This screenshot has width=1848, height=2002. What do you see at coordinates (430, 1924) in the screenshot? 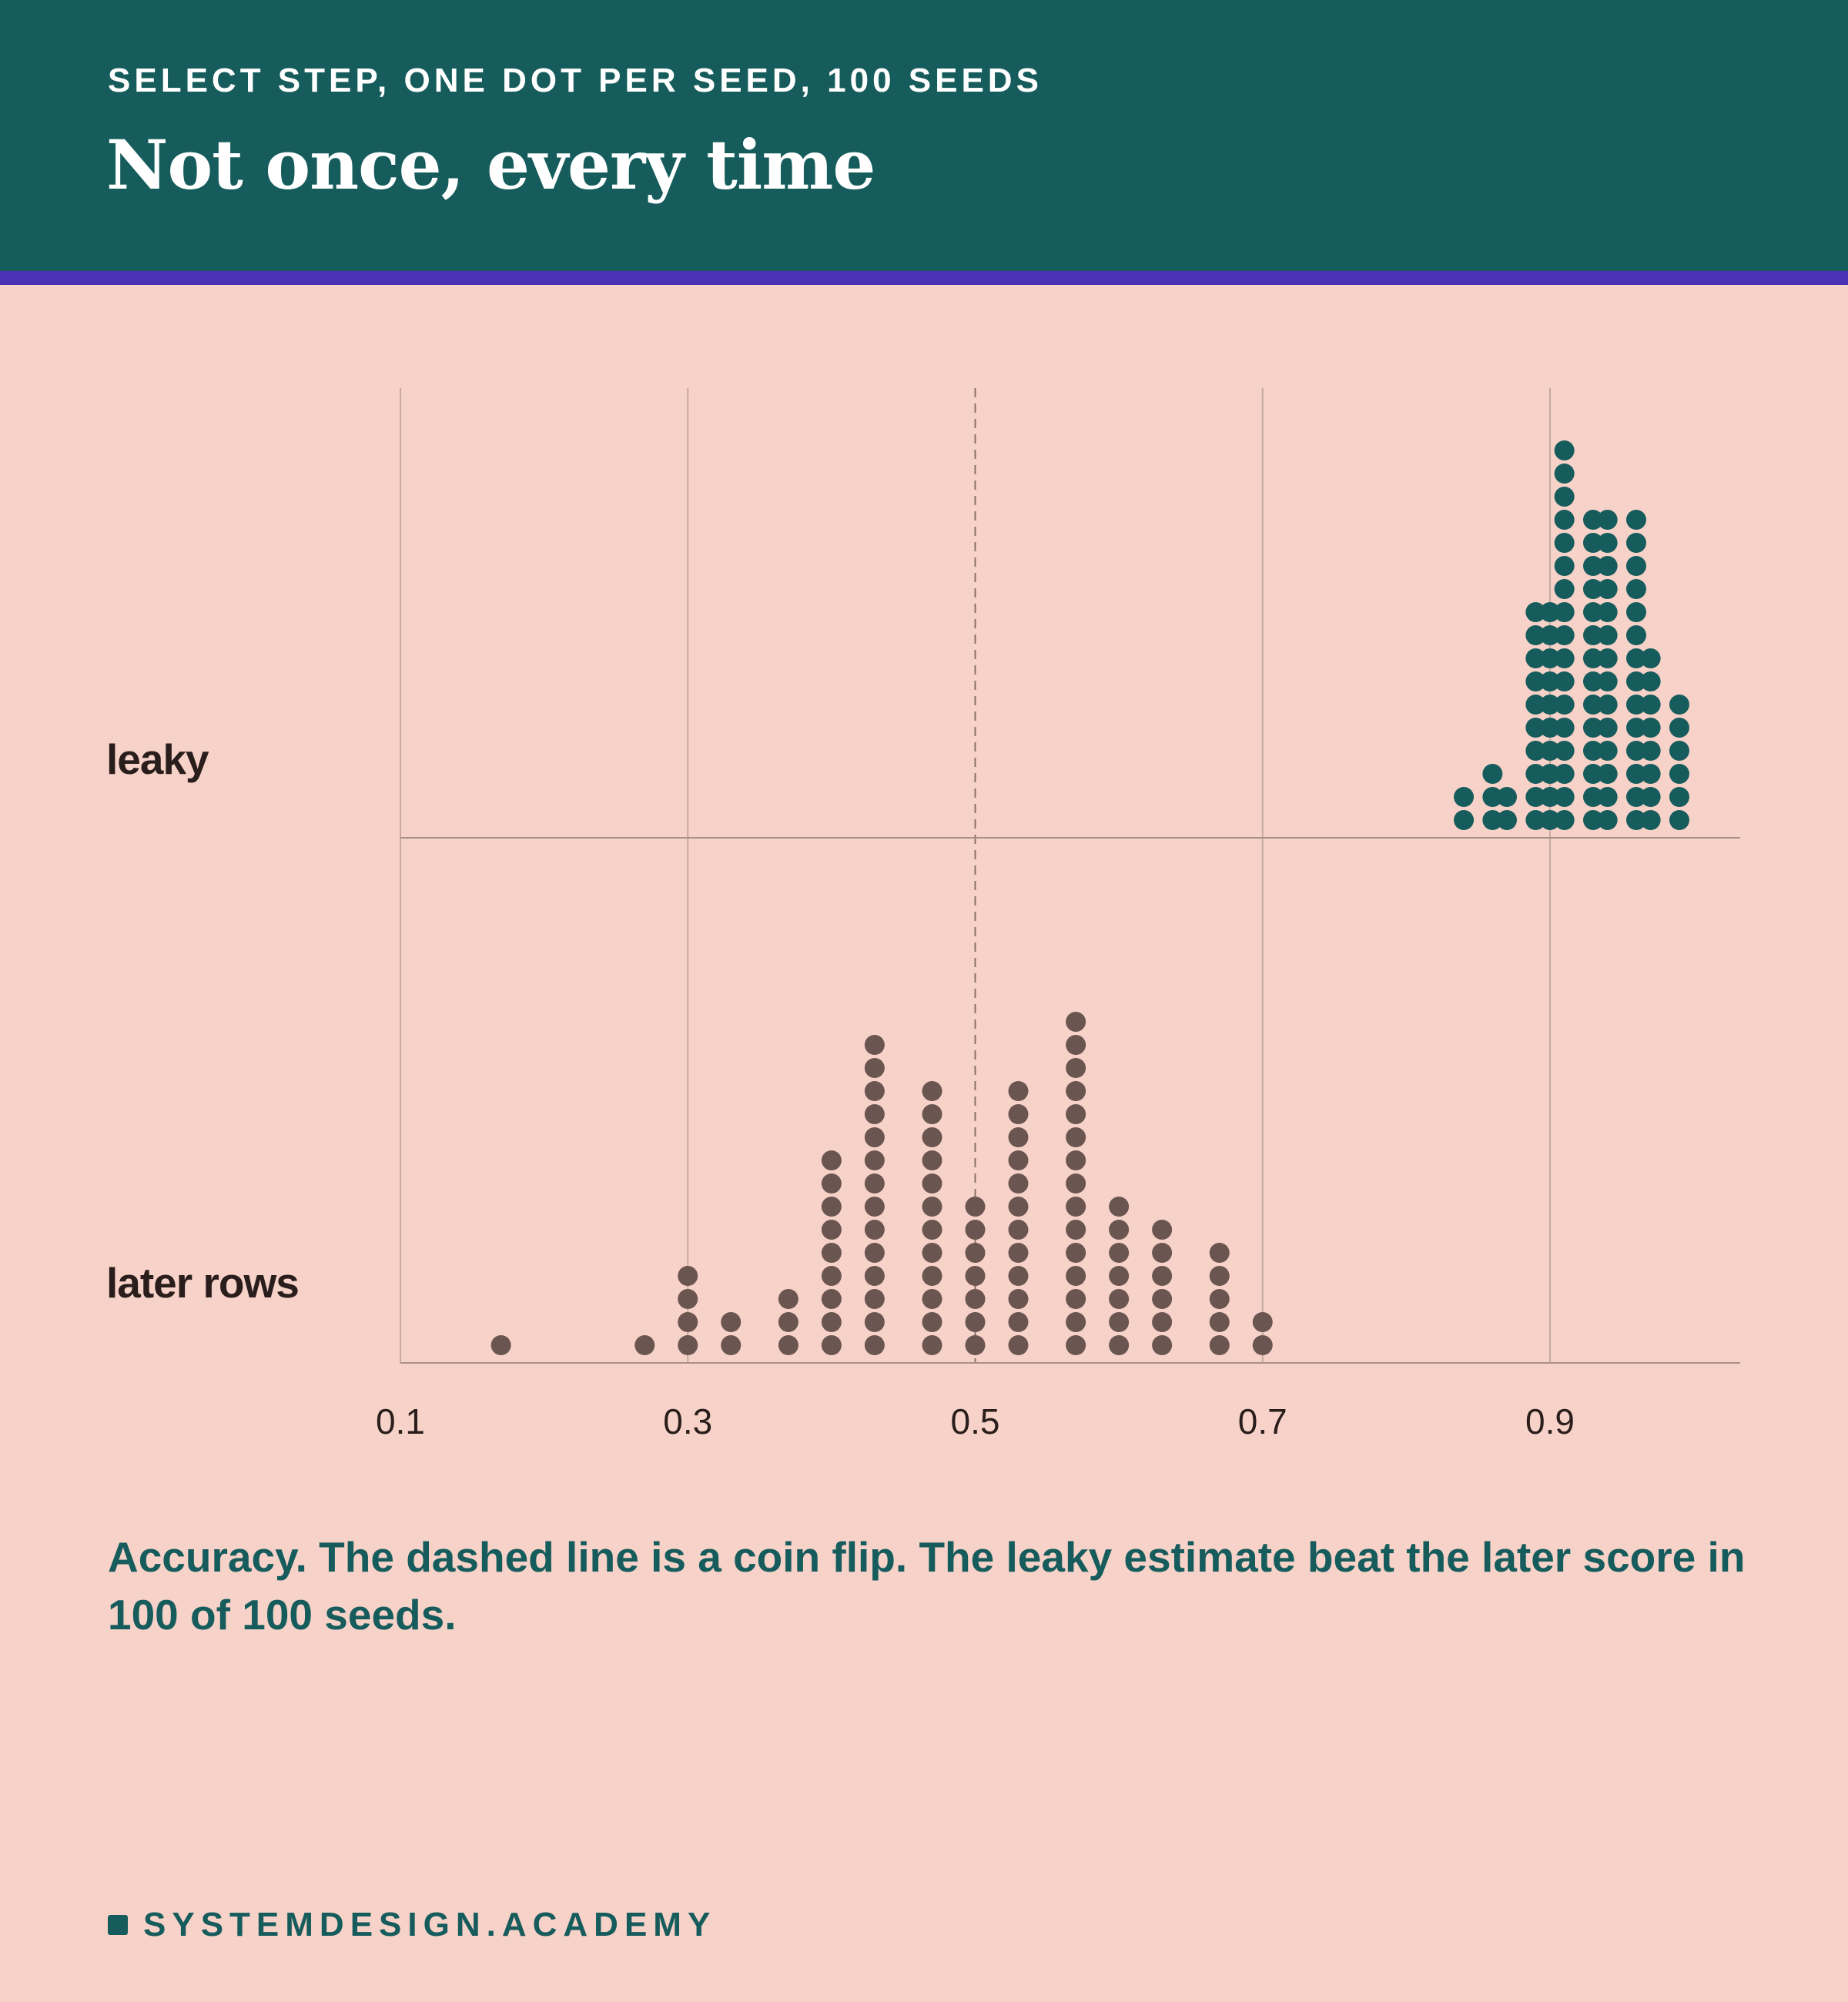
I see `brand-name: SYSTEMDESIGN.ACADEMY` at bounding box center [430, 1924].